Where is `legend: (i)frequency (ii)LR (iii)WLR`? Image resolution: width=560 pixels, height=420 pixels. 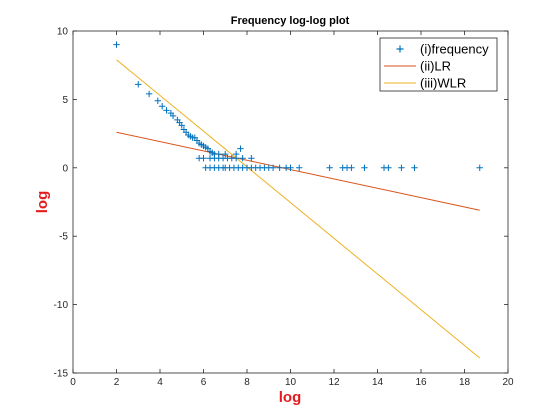
legend: (i)frequency (ii)LR (iii)WLR is located at coordinates (438, 64).